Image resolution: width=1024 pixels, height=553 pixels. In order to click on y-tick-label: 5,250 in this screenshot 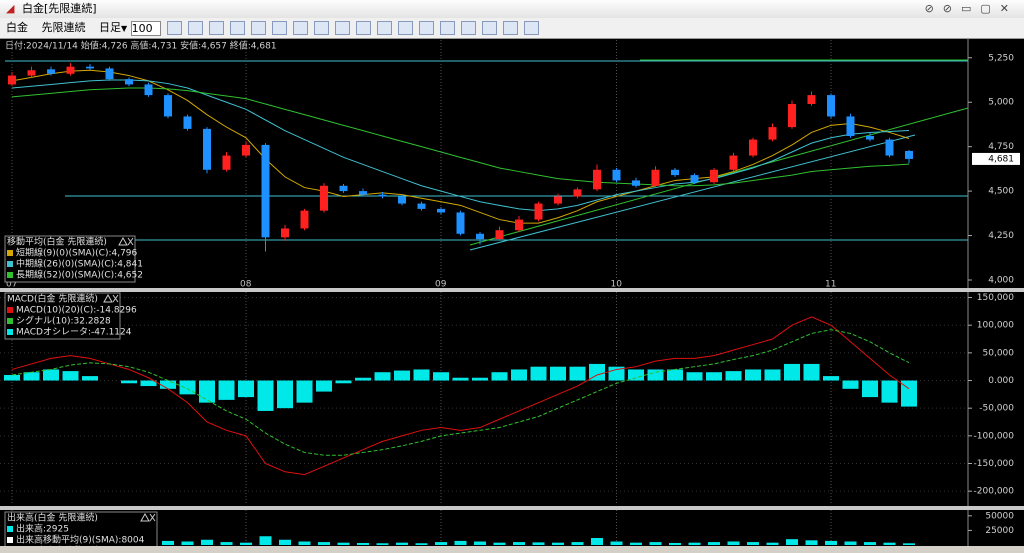, I will do `click(1001, 58)`.